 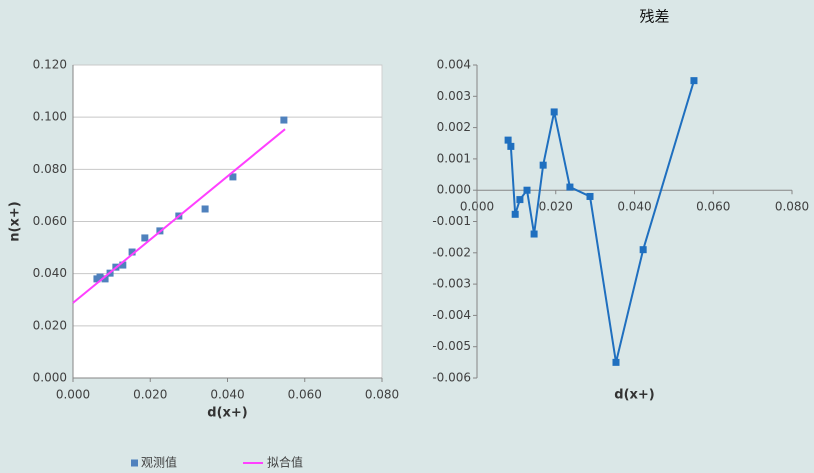 What do you see at coordinates (285, 462) in the screenshot?
I see `legend-label: 拟合值` at bounding box center [285, 462].